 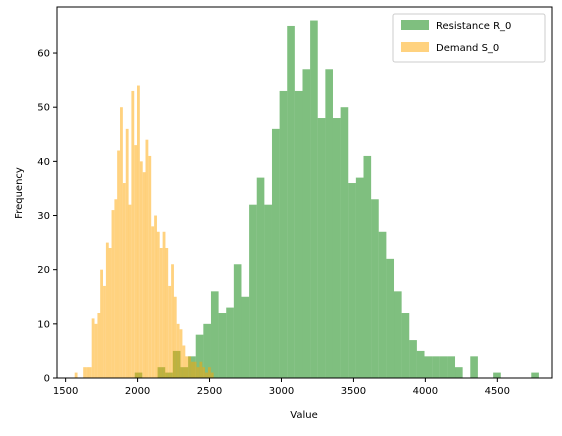 I want to click on y-tick-label: 20, so click(x=43, y=270).